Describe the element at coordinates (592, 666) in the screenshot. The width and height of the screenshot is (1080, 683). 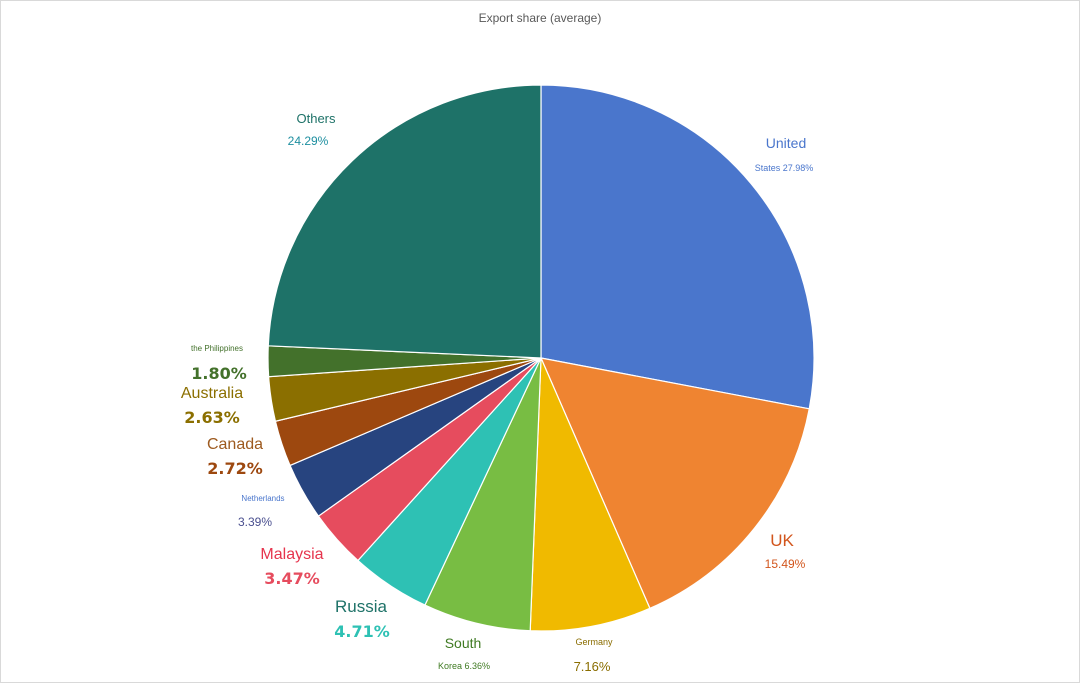
I see `data-label-germany-value: 7.16%` at that location.